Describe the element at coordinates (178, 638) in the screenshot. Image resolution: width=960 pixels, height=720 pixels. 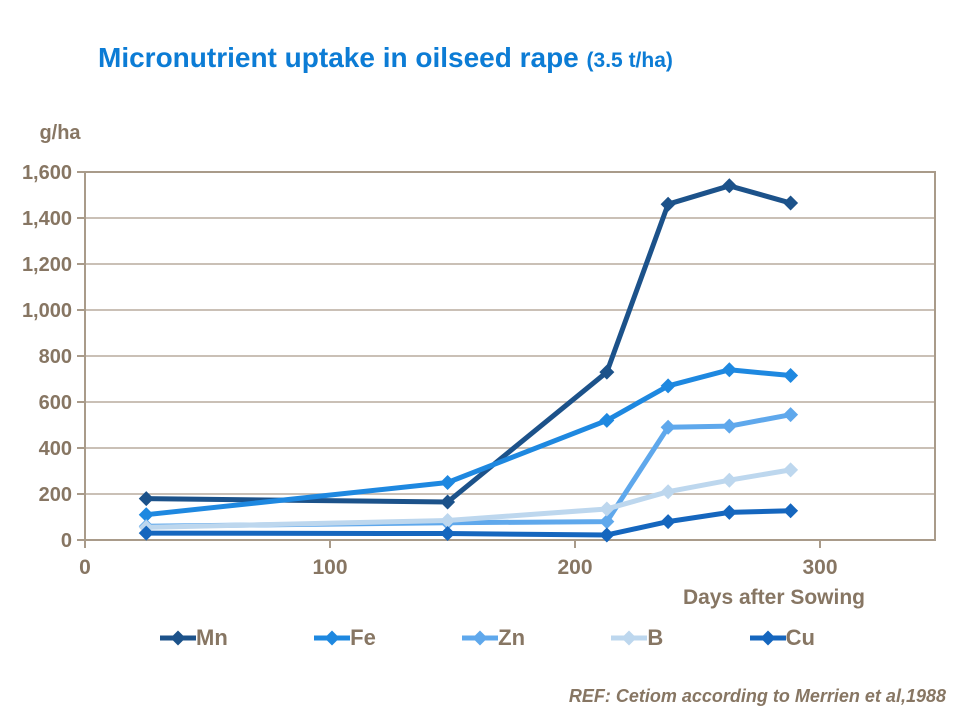
I see `legend-marker-Mn` at that location.